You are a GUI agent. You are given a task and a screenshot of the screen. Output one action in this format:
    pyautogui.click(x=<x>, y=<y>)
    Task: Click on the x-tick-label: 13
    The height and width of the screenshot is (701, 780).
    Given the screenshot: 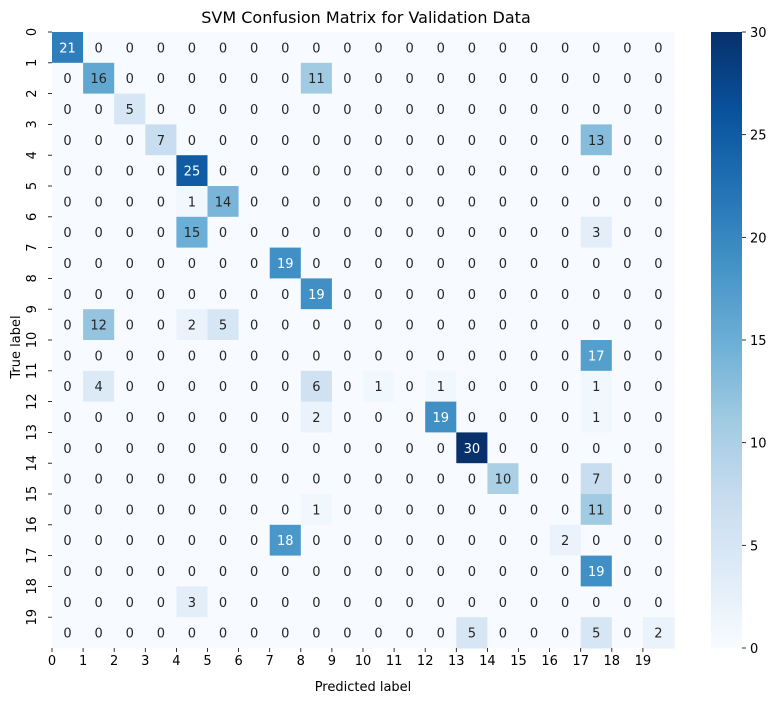 What is the action you would take?
    pyautogui.click(x=456, y=661)
    